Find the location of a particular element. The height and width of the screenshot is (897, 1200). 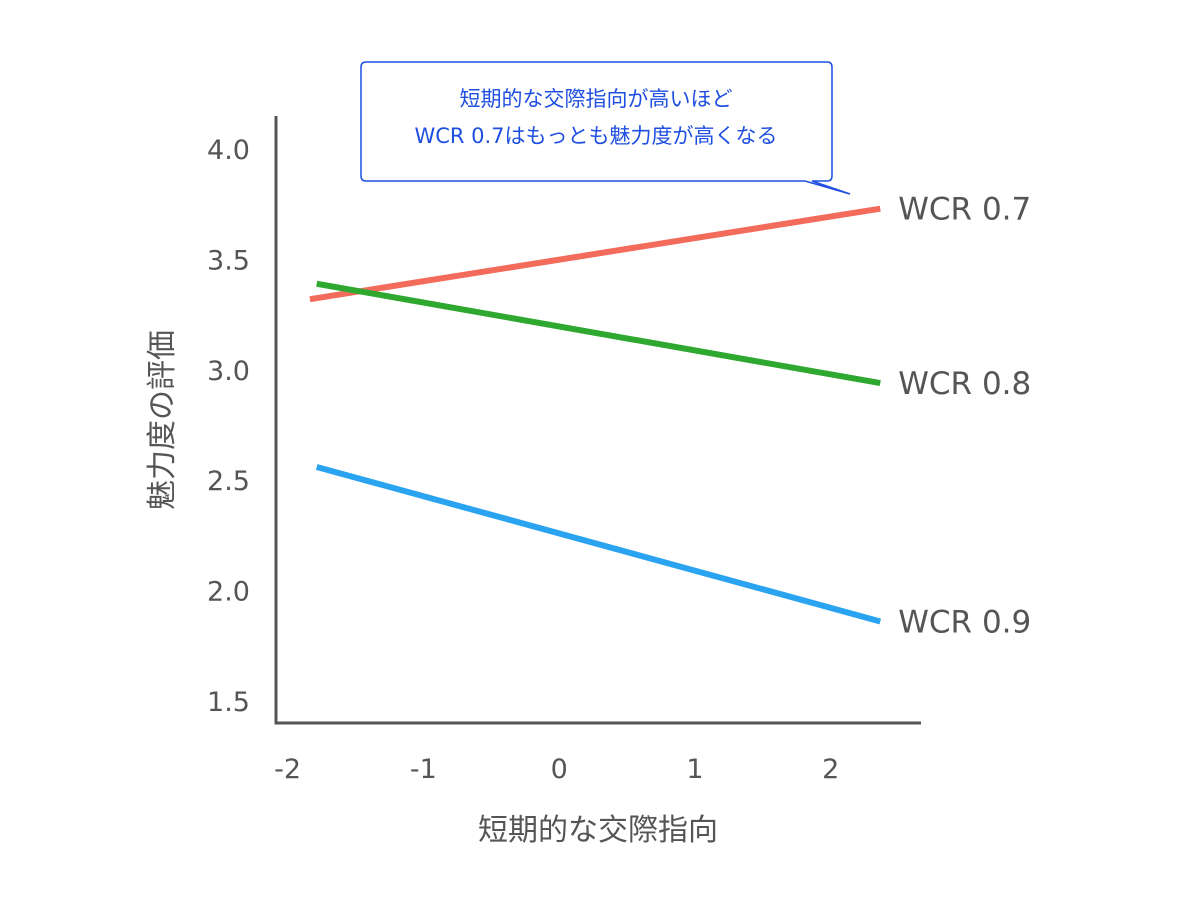

x-tick-label: 1 is located at coordinates (694, 769).